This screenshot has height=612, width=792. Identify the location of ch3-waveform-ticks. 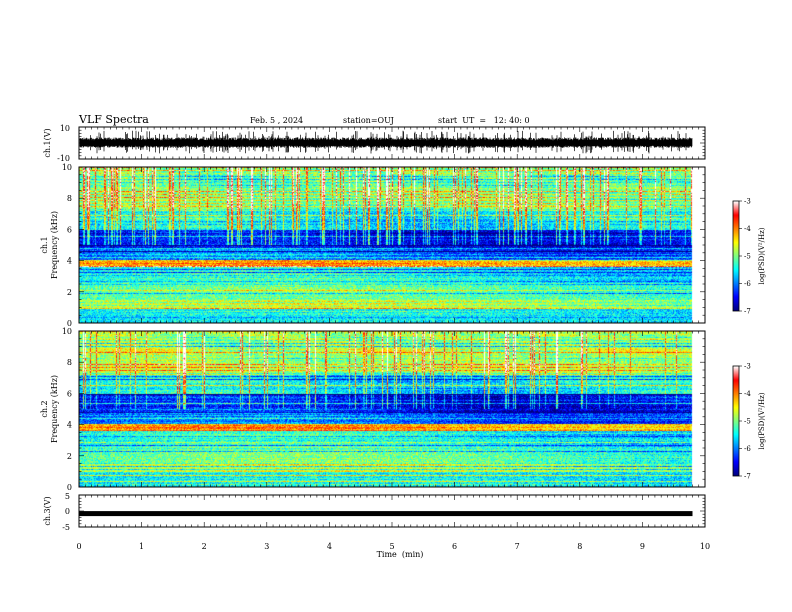
(392, 511).